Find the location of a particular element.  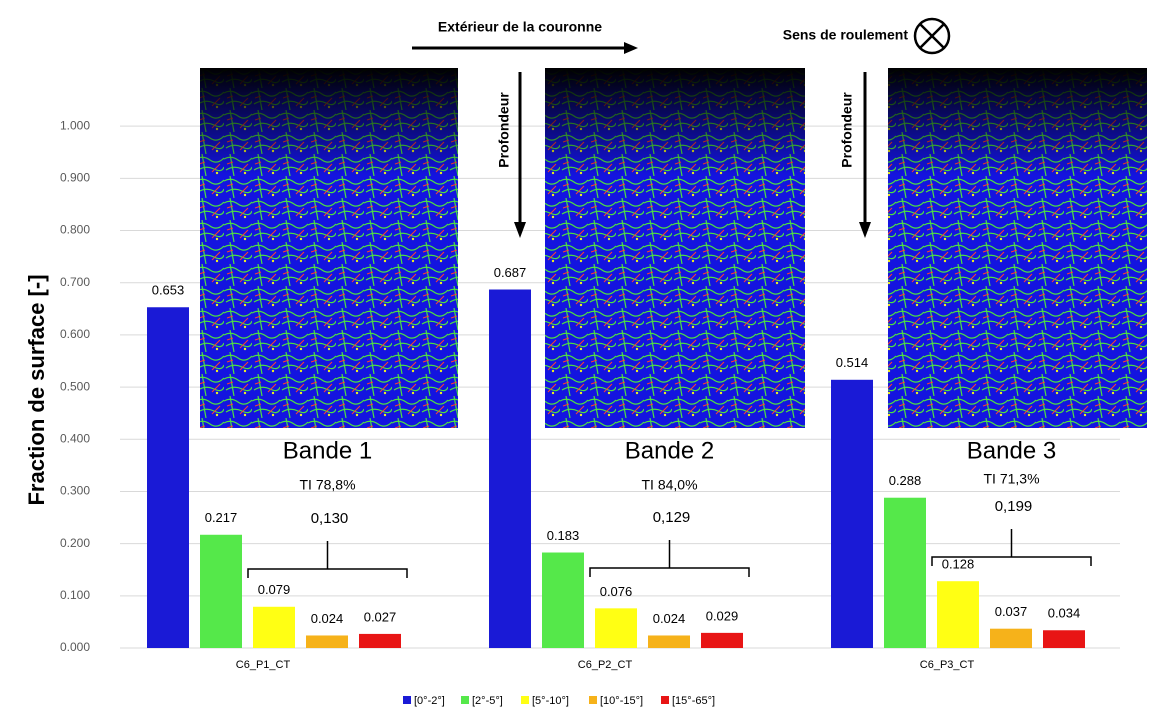

y-axis-title: Fraction de surface [-] is located at coordinates (36, 389).